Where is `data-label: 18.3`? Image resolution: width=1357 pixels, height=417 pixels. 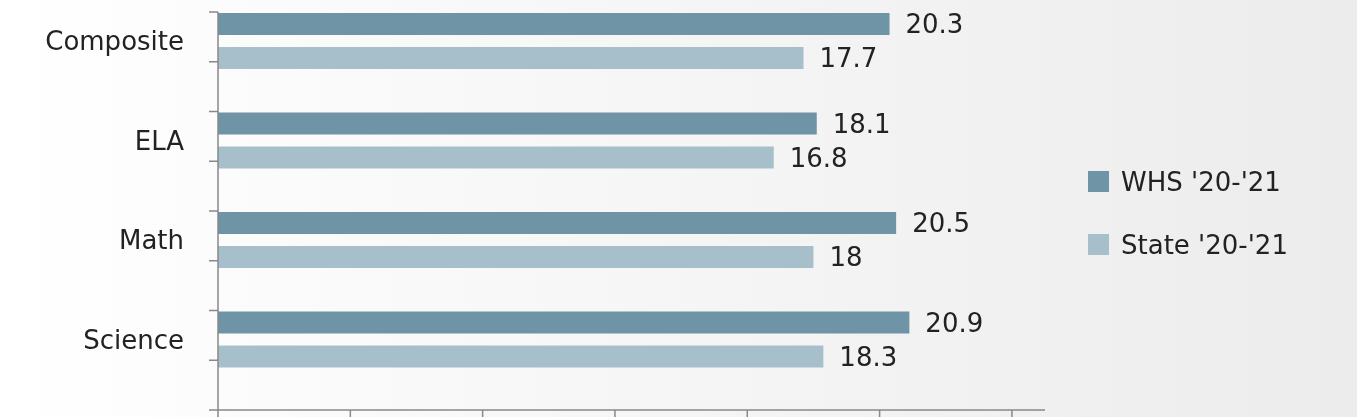
data-label: 18.3 is located at coordinates (868, 356).